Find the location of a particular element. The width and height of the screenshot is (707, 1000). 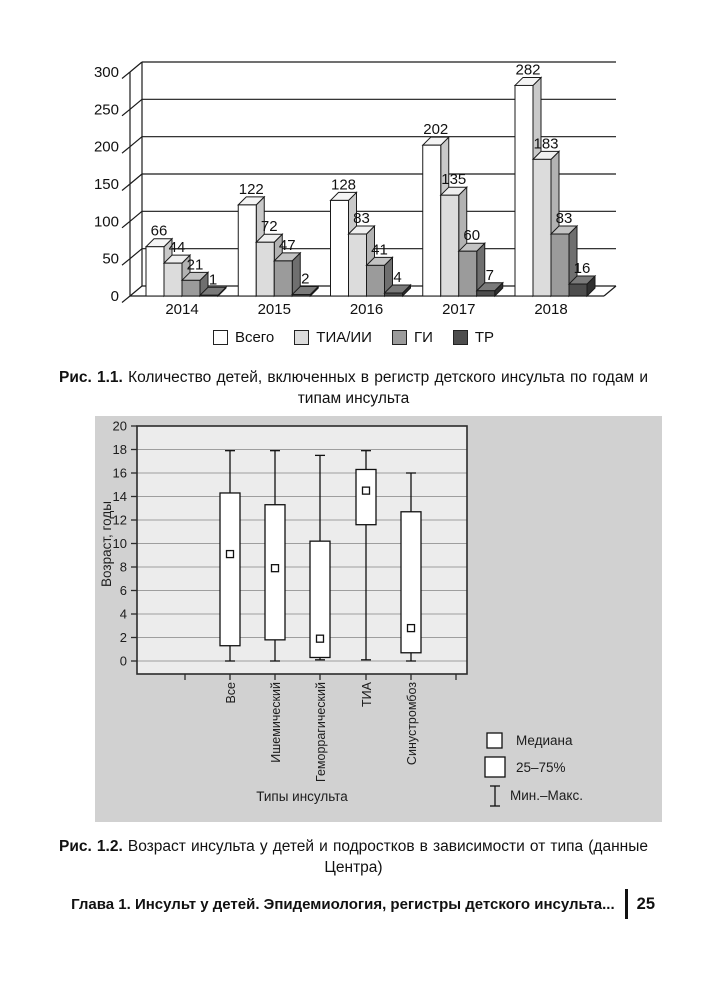

bar-ТИА/ИИ-2017 is located at coordinates (450, 245).